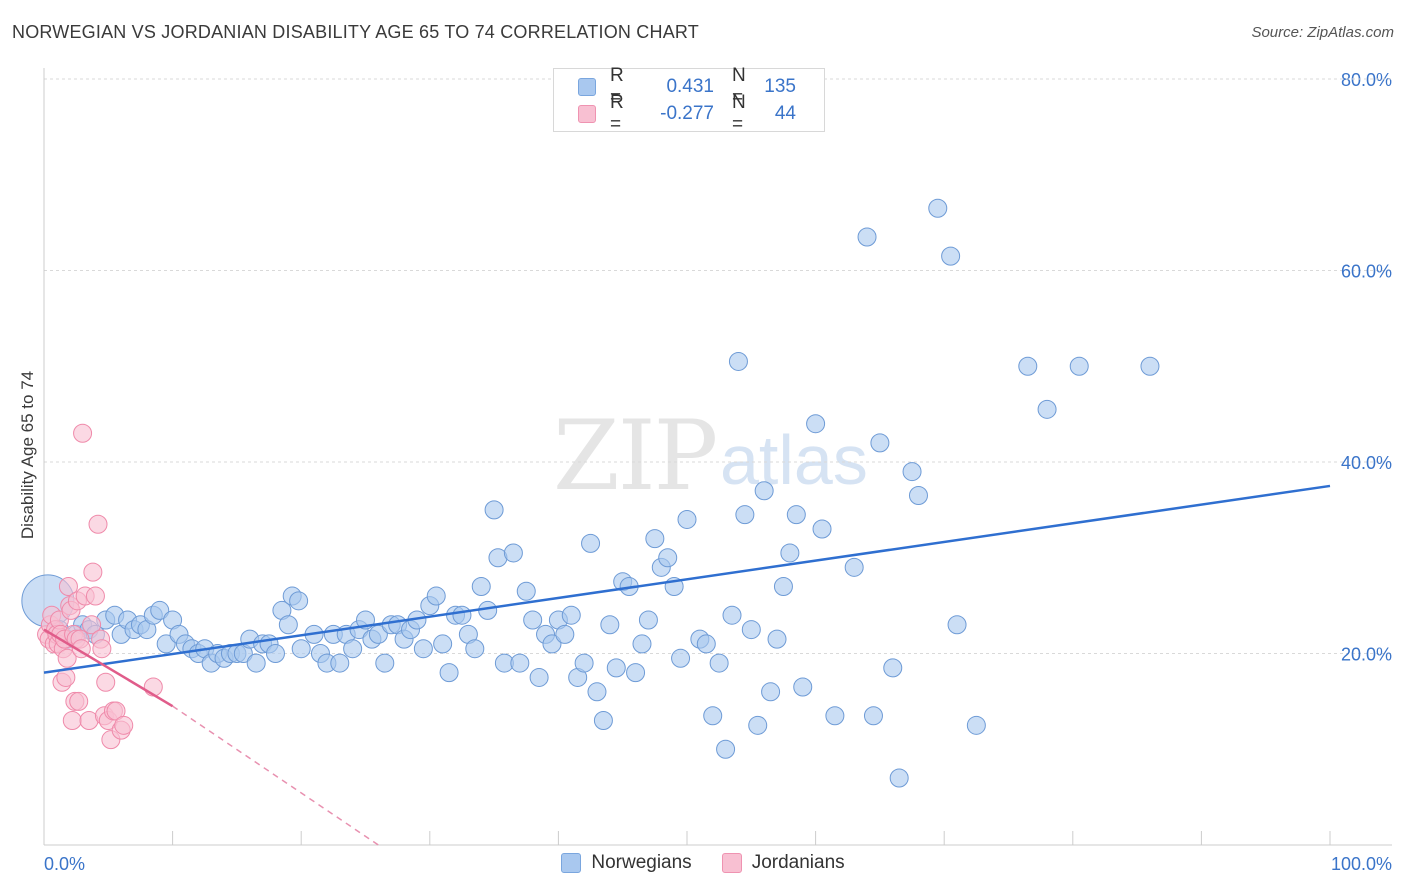 This screenshot has height=892, width=1406. Describe the element at coordinates (587, 87) in the screenshot. I see `legend-swatch-norwegians` at that location.